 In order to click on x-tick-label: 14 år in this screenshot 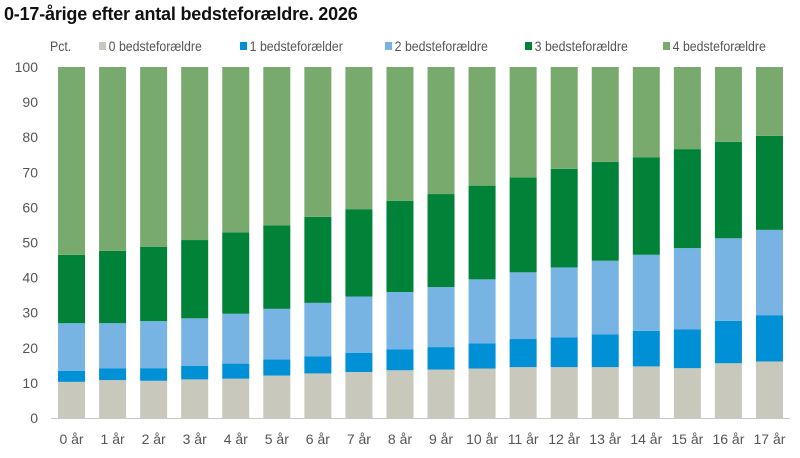, I will do `click(646, 439)`.